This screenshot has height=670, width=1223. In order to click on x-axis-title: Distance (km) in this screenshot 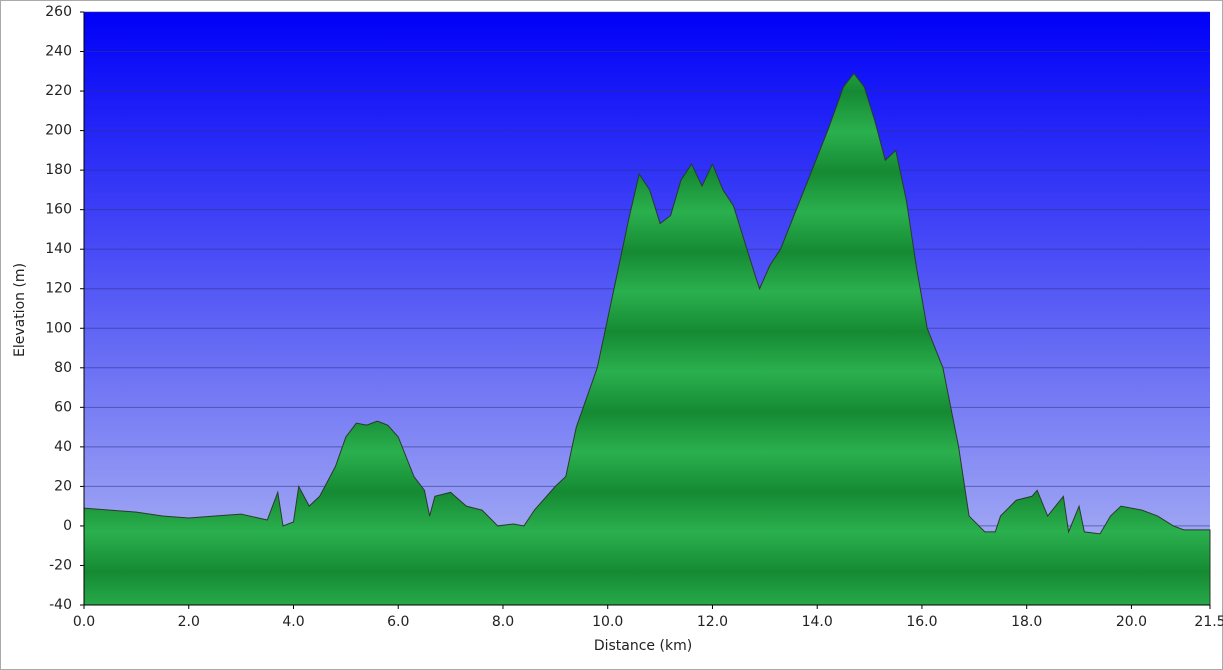, I will do `click(643, 646)`.